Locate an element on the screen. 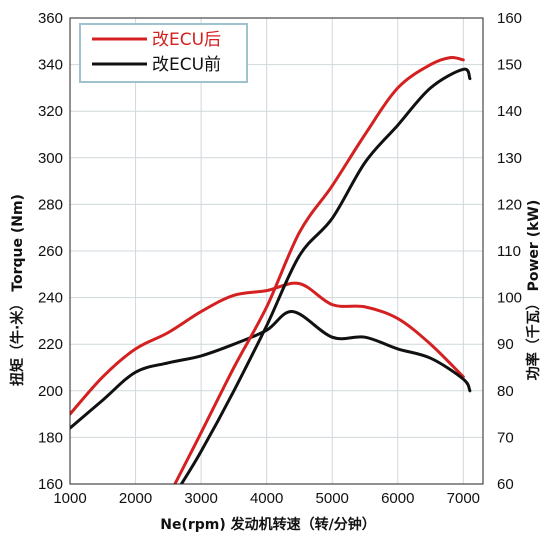  legend-box is located at coordinates (163, 53).